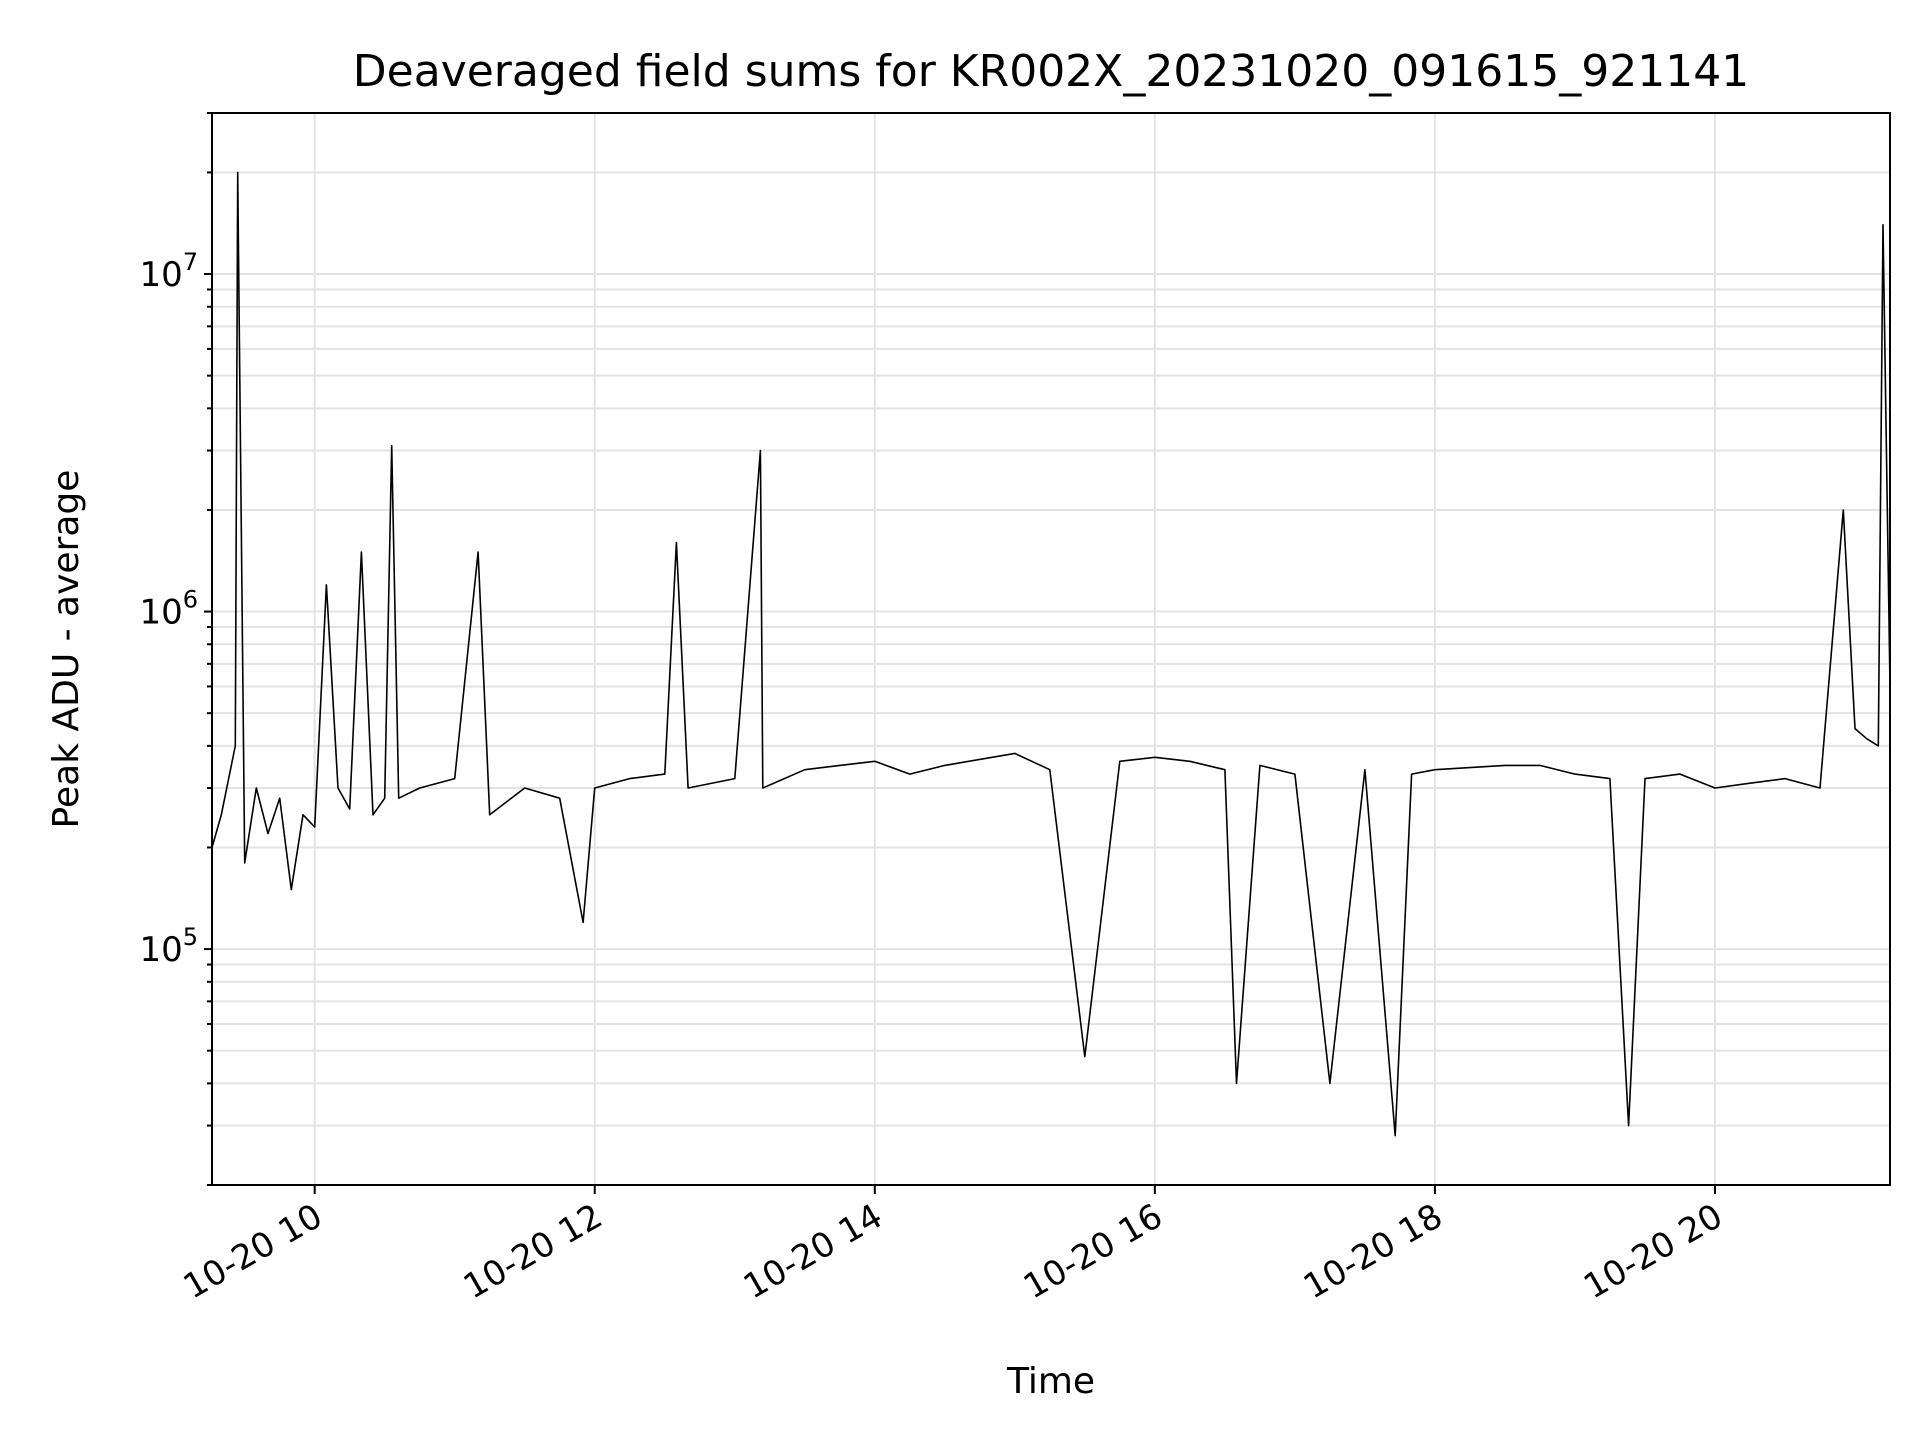 This screenshot has height=1440, width=1920. What do you see at coordinates (533, 1251) in the screenshot?
I see `x-tick-label: 10-20 12` at bounding box center [533, 1251].